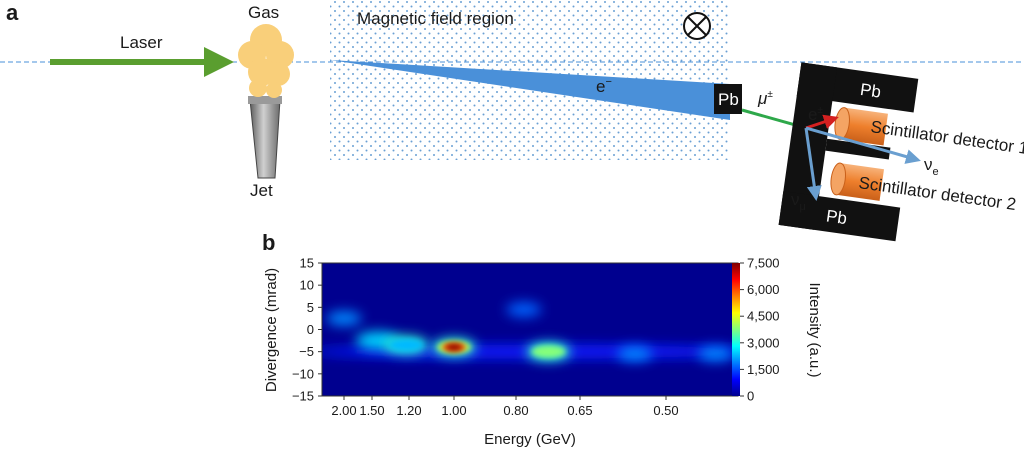  What do you see at coordinates (310, 329) in the screenshot?
I see `y-tick-label: 0` at bounding box center [310, 329].